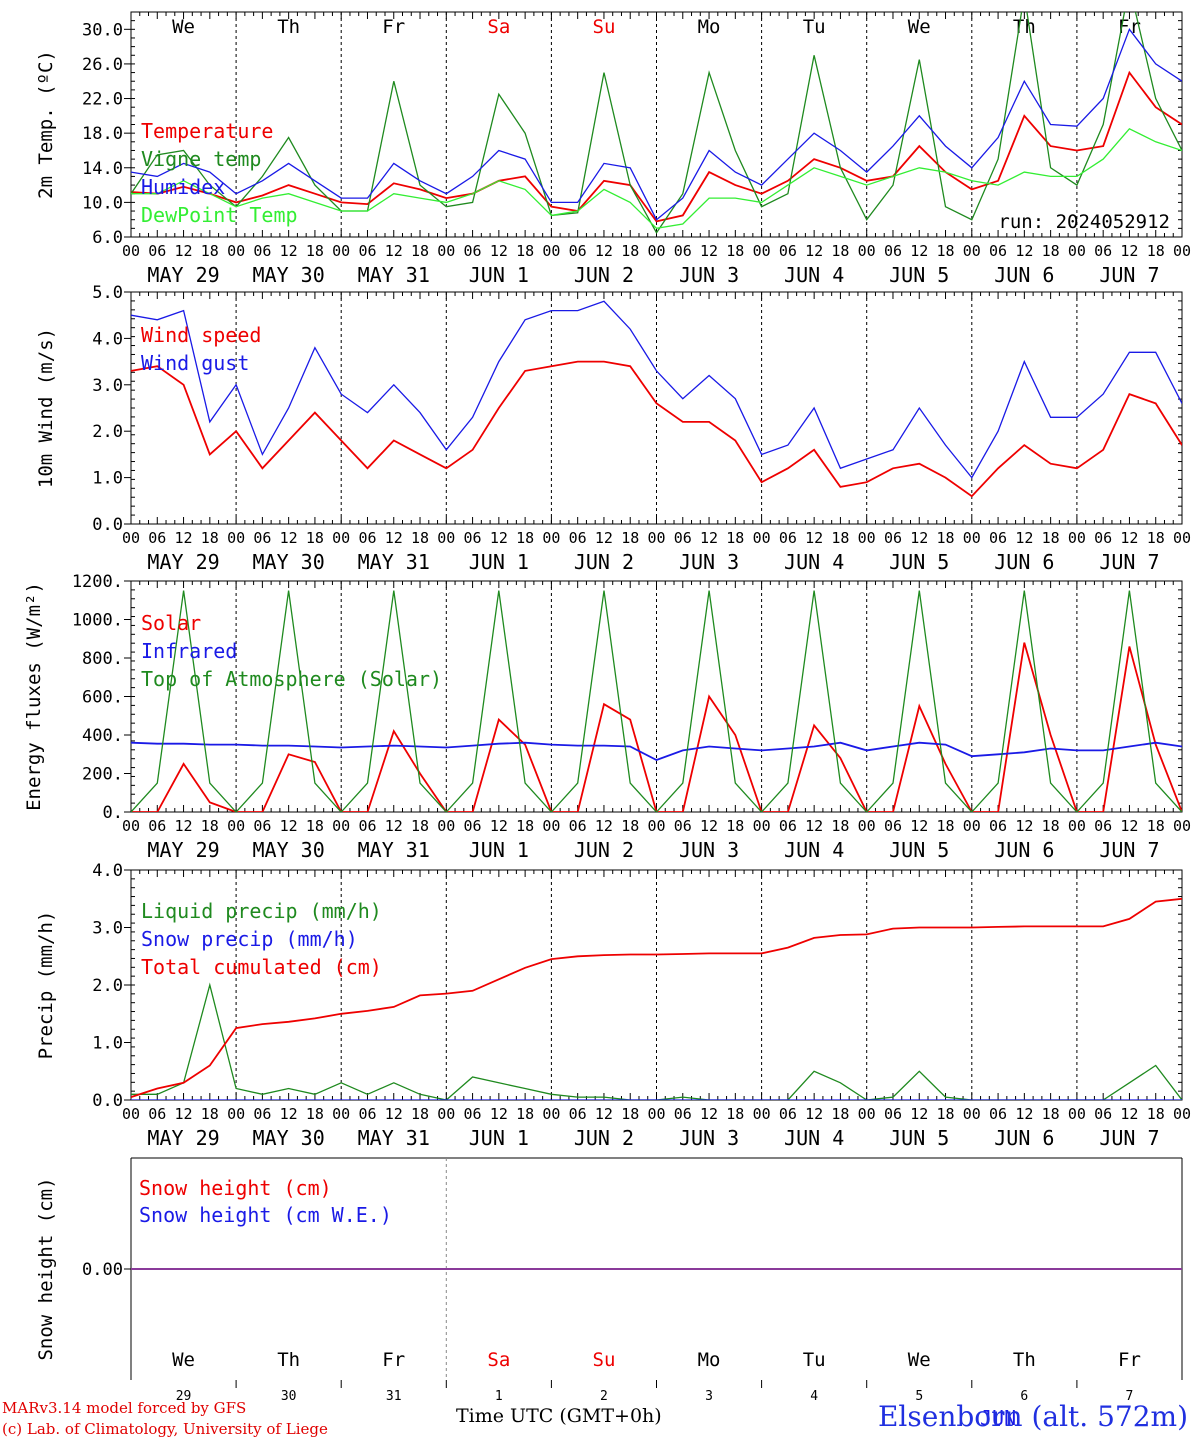 The width and height of the screenshot is (1194, 1440). Describe the element at coordinates (102, 736) in the screenshot. I see `y-tick-label: 400.` at that location.